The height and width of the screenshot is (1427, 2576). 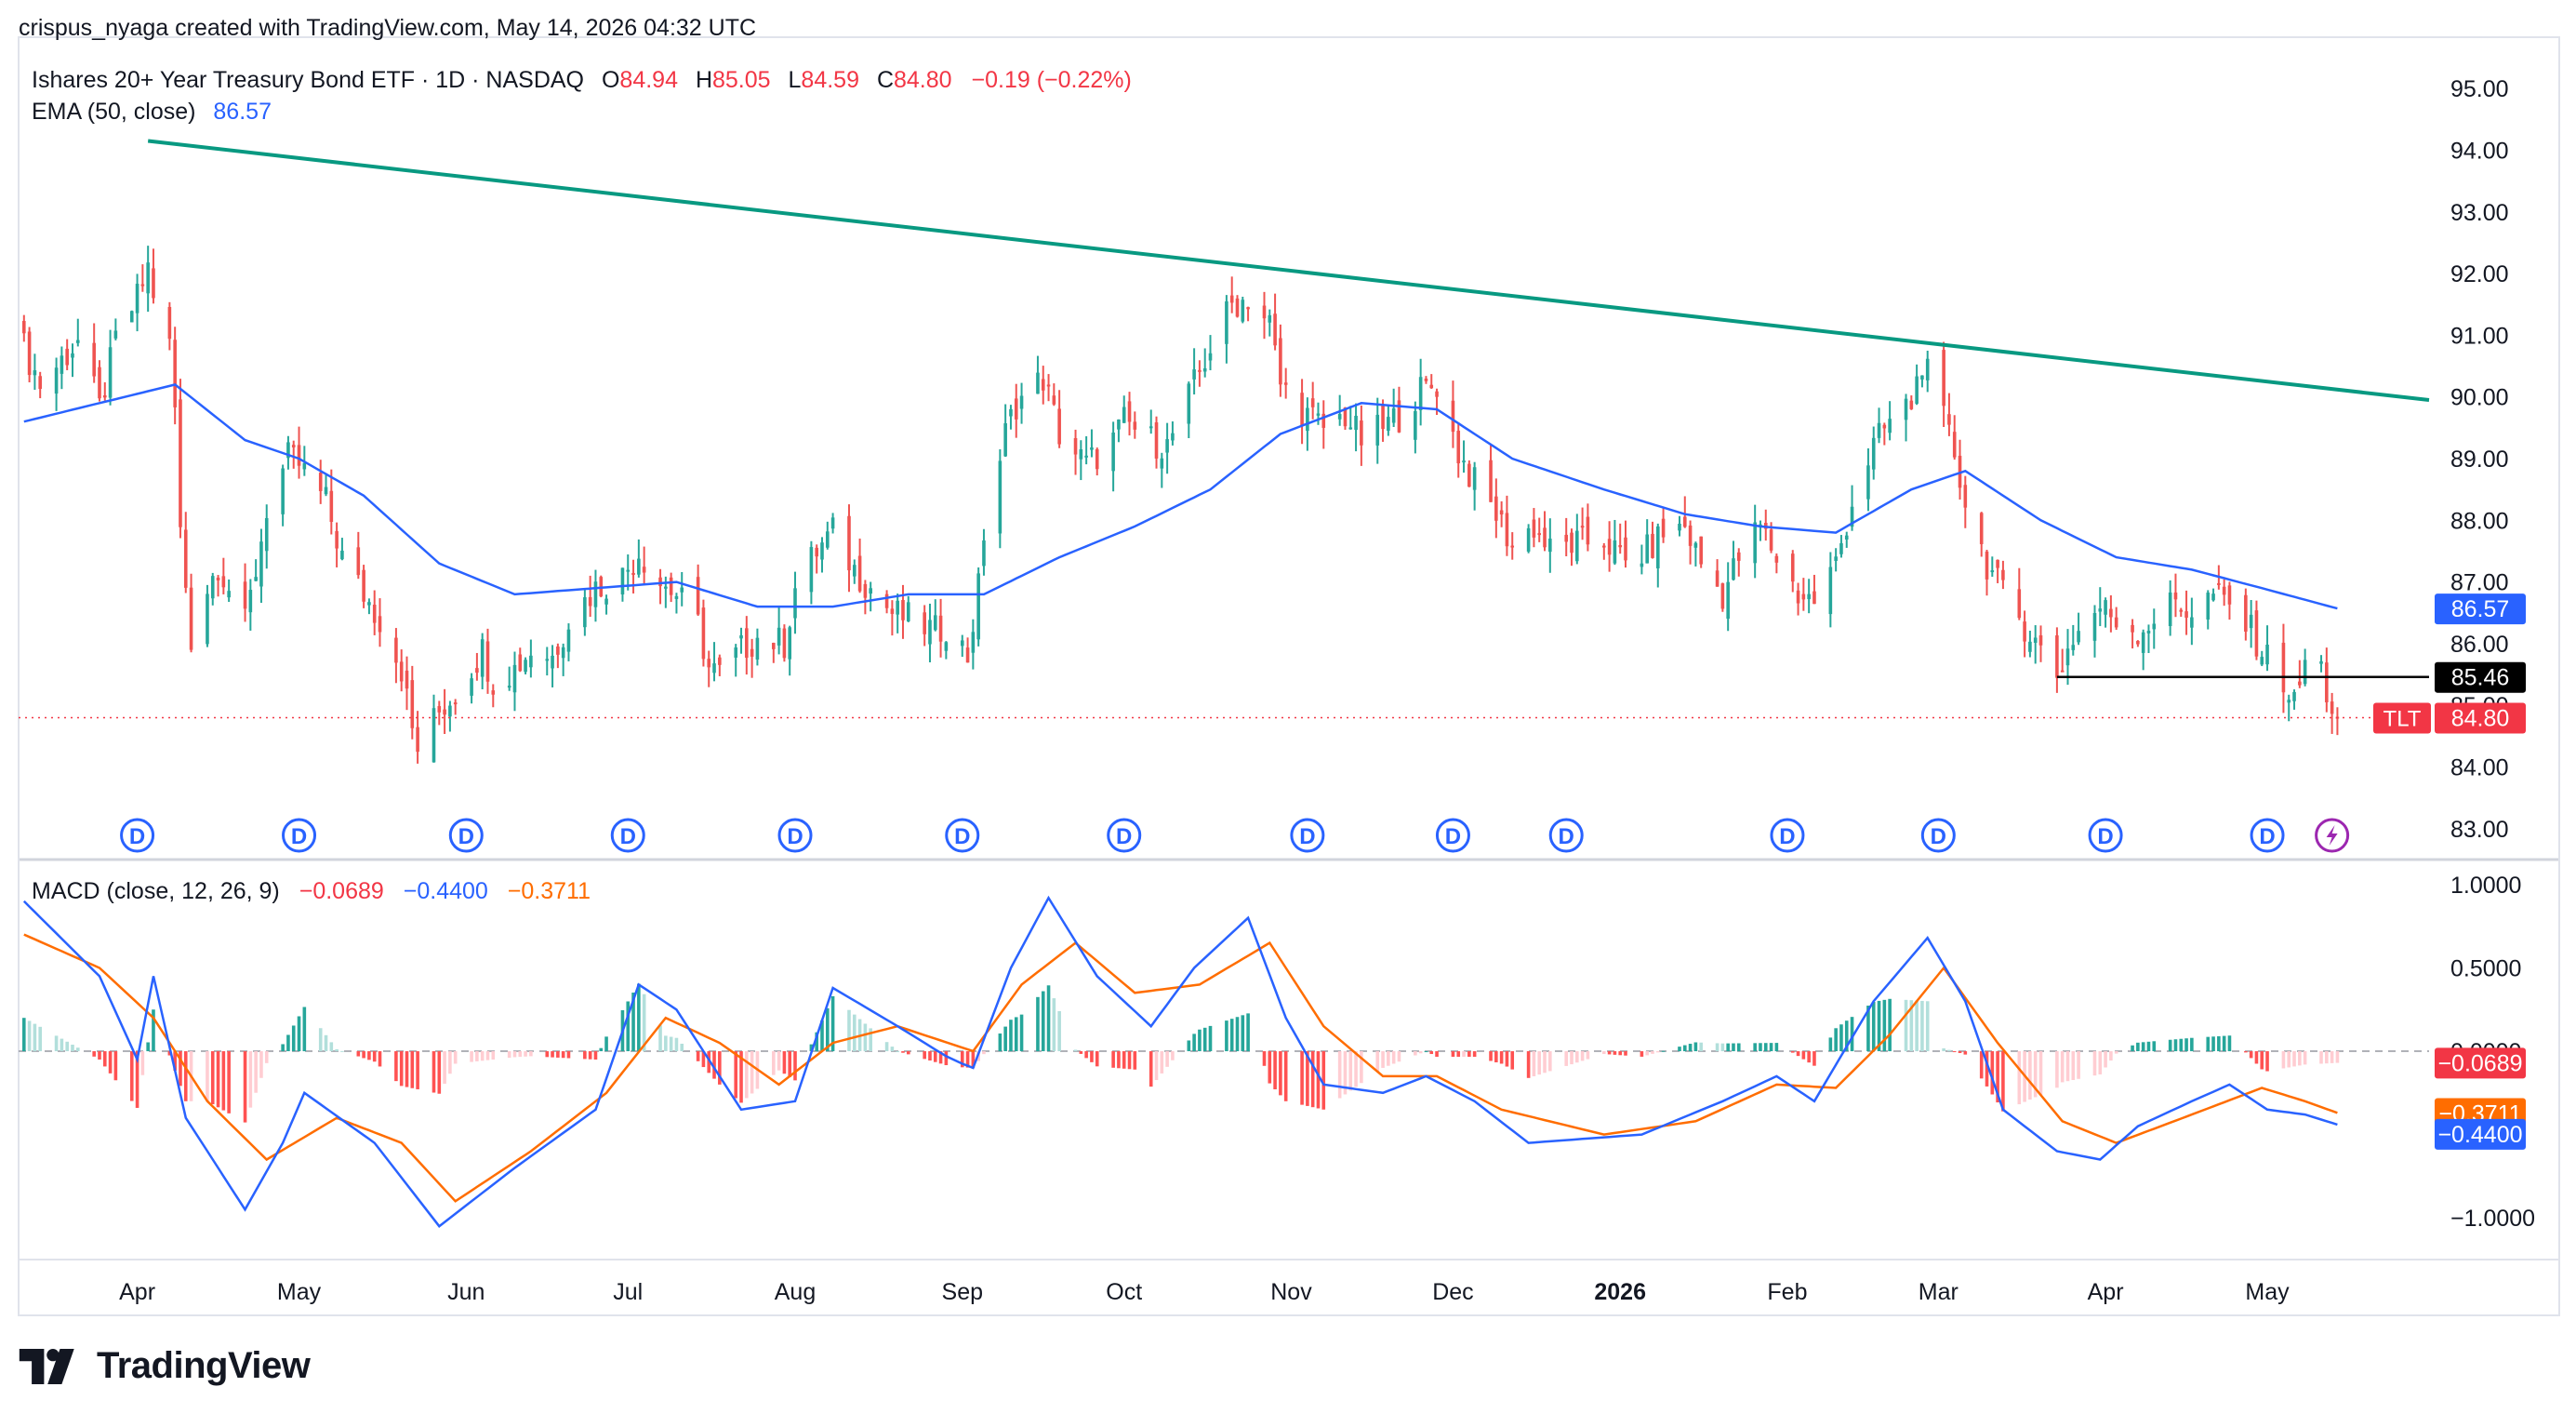 I want to click on tradingview-brand: TradingView, so click(x=165, y=1366).